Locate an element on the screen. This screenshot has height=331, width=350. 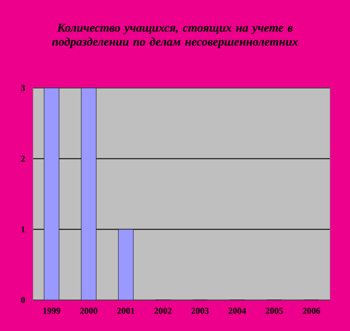
chart-title: Количество учащихся, стоящих на учете в подразделении по делам несовершеннолетних is located at coordinates (175, 36).